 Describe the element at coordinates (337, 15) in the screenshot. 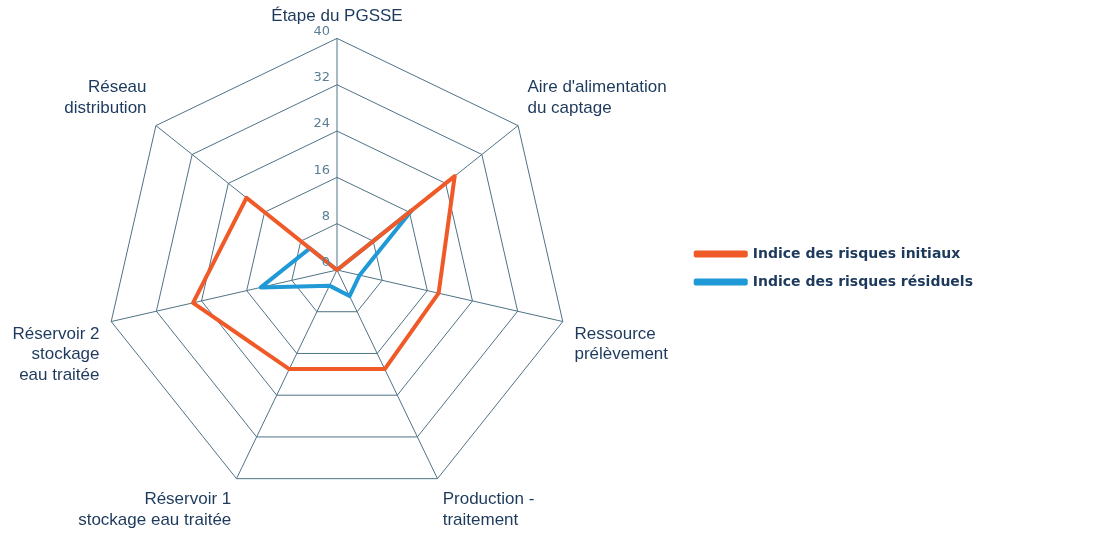

I see `spoke-label: Étape du PGSSE` at that location.